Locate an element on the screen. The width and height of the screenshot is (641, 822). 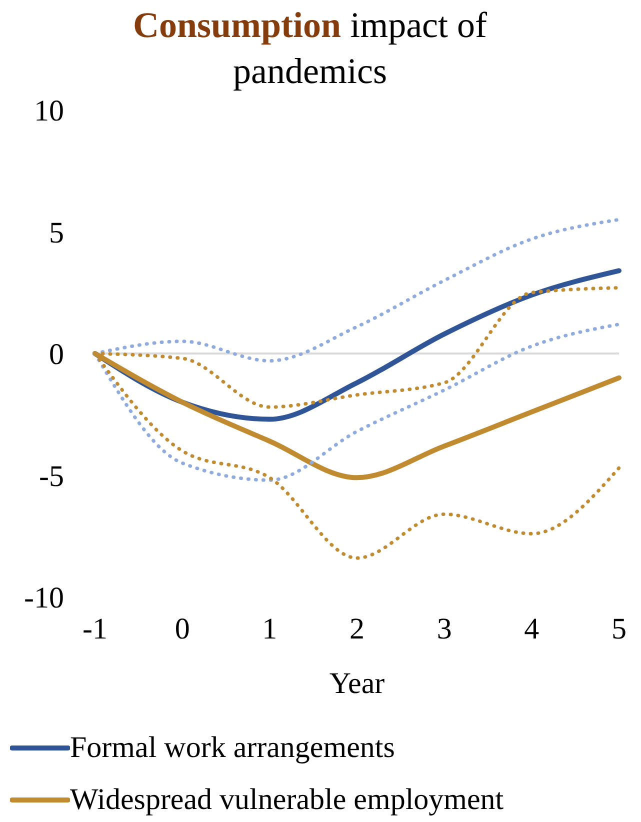
x-tick-label: 4 is located at coordinates (532, 629).